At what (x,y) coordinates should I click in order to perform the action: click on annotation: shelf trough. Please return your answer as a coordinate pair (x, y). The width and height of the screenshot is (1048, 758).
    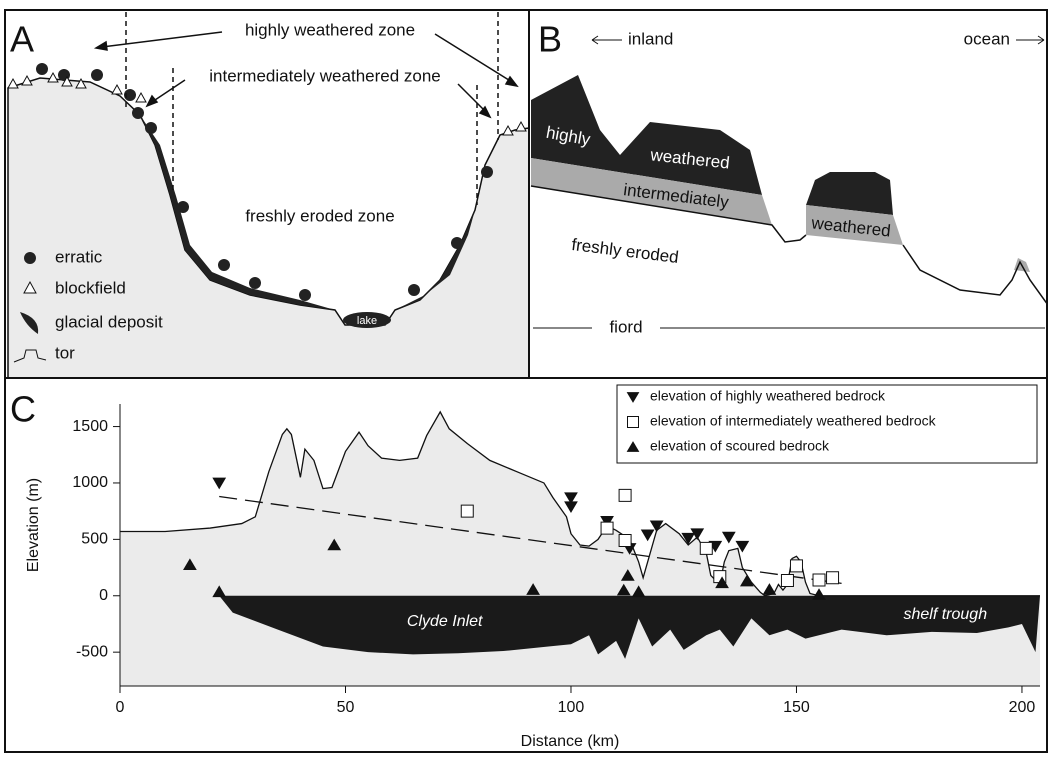
    Looking at the image, I should click on (945, 614).